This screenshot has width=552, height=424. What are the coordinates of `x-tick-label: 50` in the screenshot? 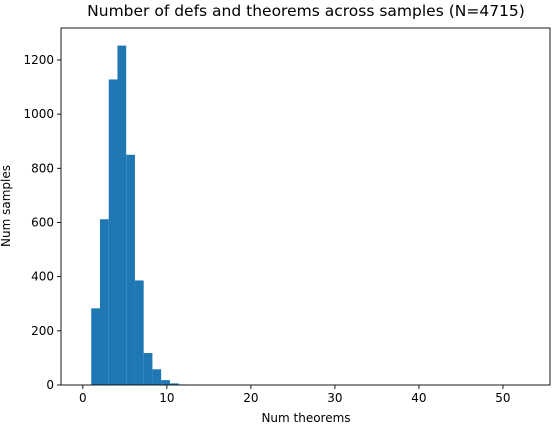 It's located at (502, 398).